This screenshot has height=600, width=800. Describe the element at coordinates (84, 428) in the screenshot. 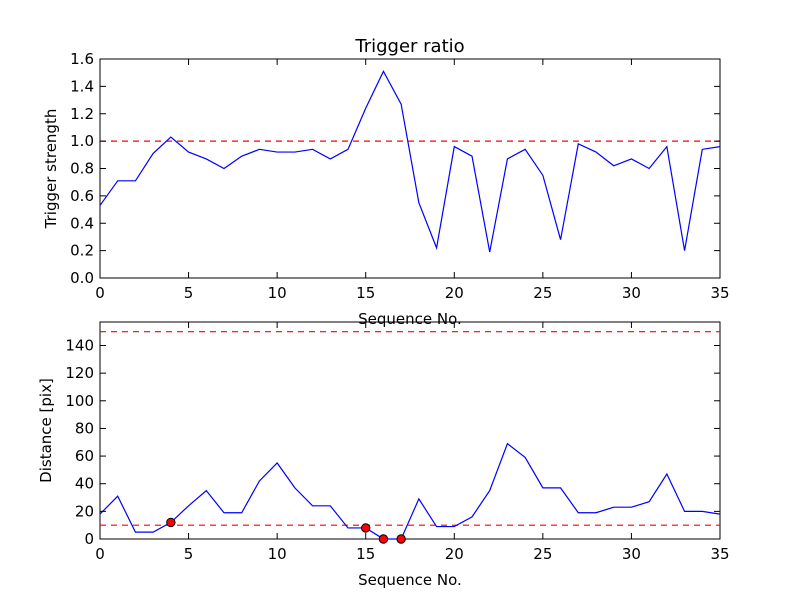

I see `y-tick-label: 80` at that location.